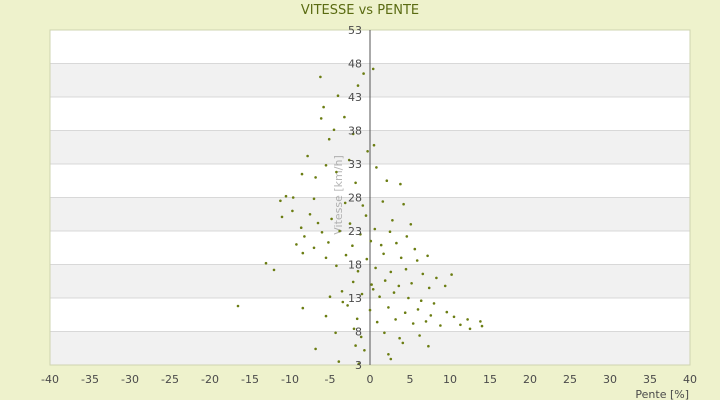 This screenshot has height=400, width=720. Describe the element at coordinates (690, 379) in the screenshot. I see `x-tick-label: 40` at that location.